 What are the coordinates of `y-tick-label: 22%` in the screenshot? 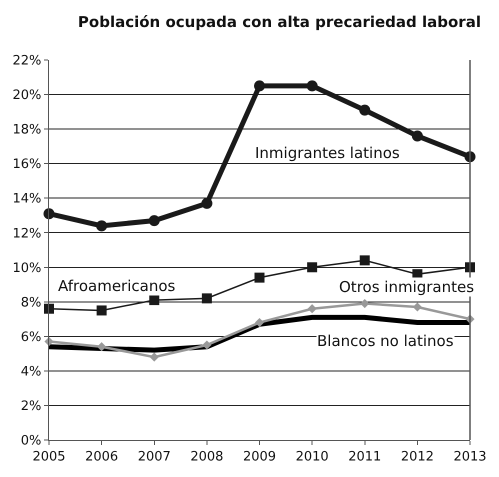 It's located at (27, 61).